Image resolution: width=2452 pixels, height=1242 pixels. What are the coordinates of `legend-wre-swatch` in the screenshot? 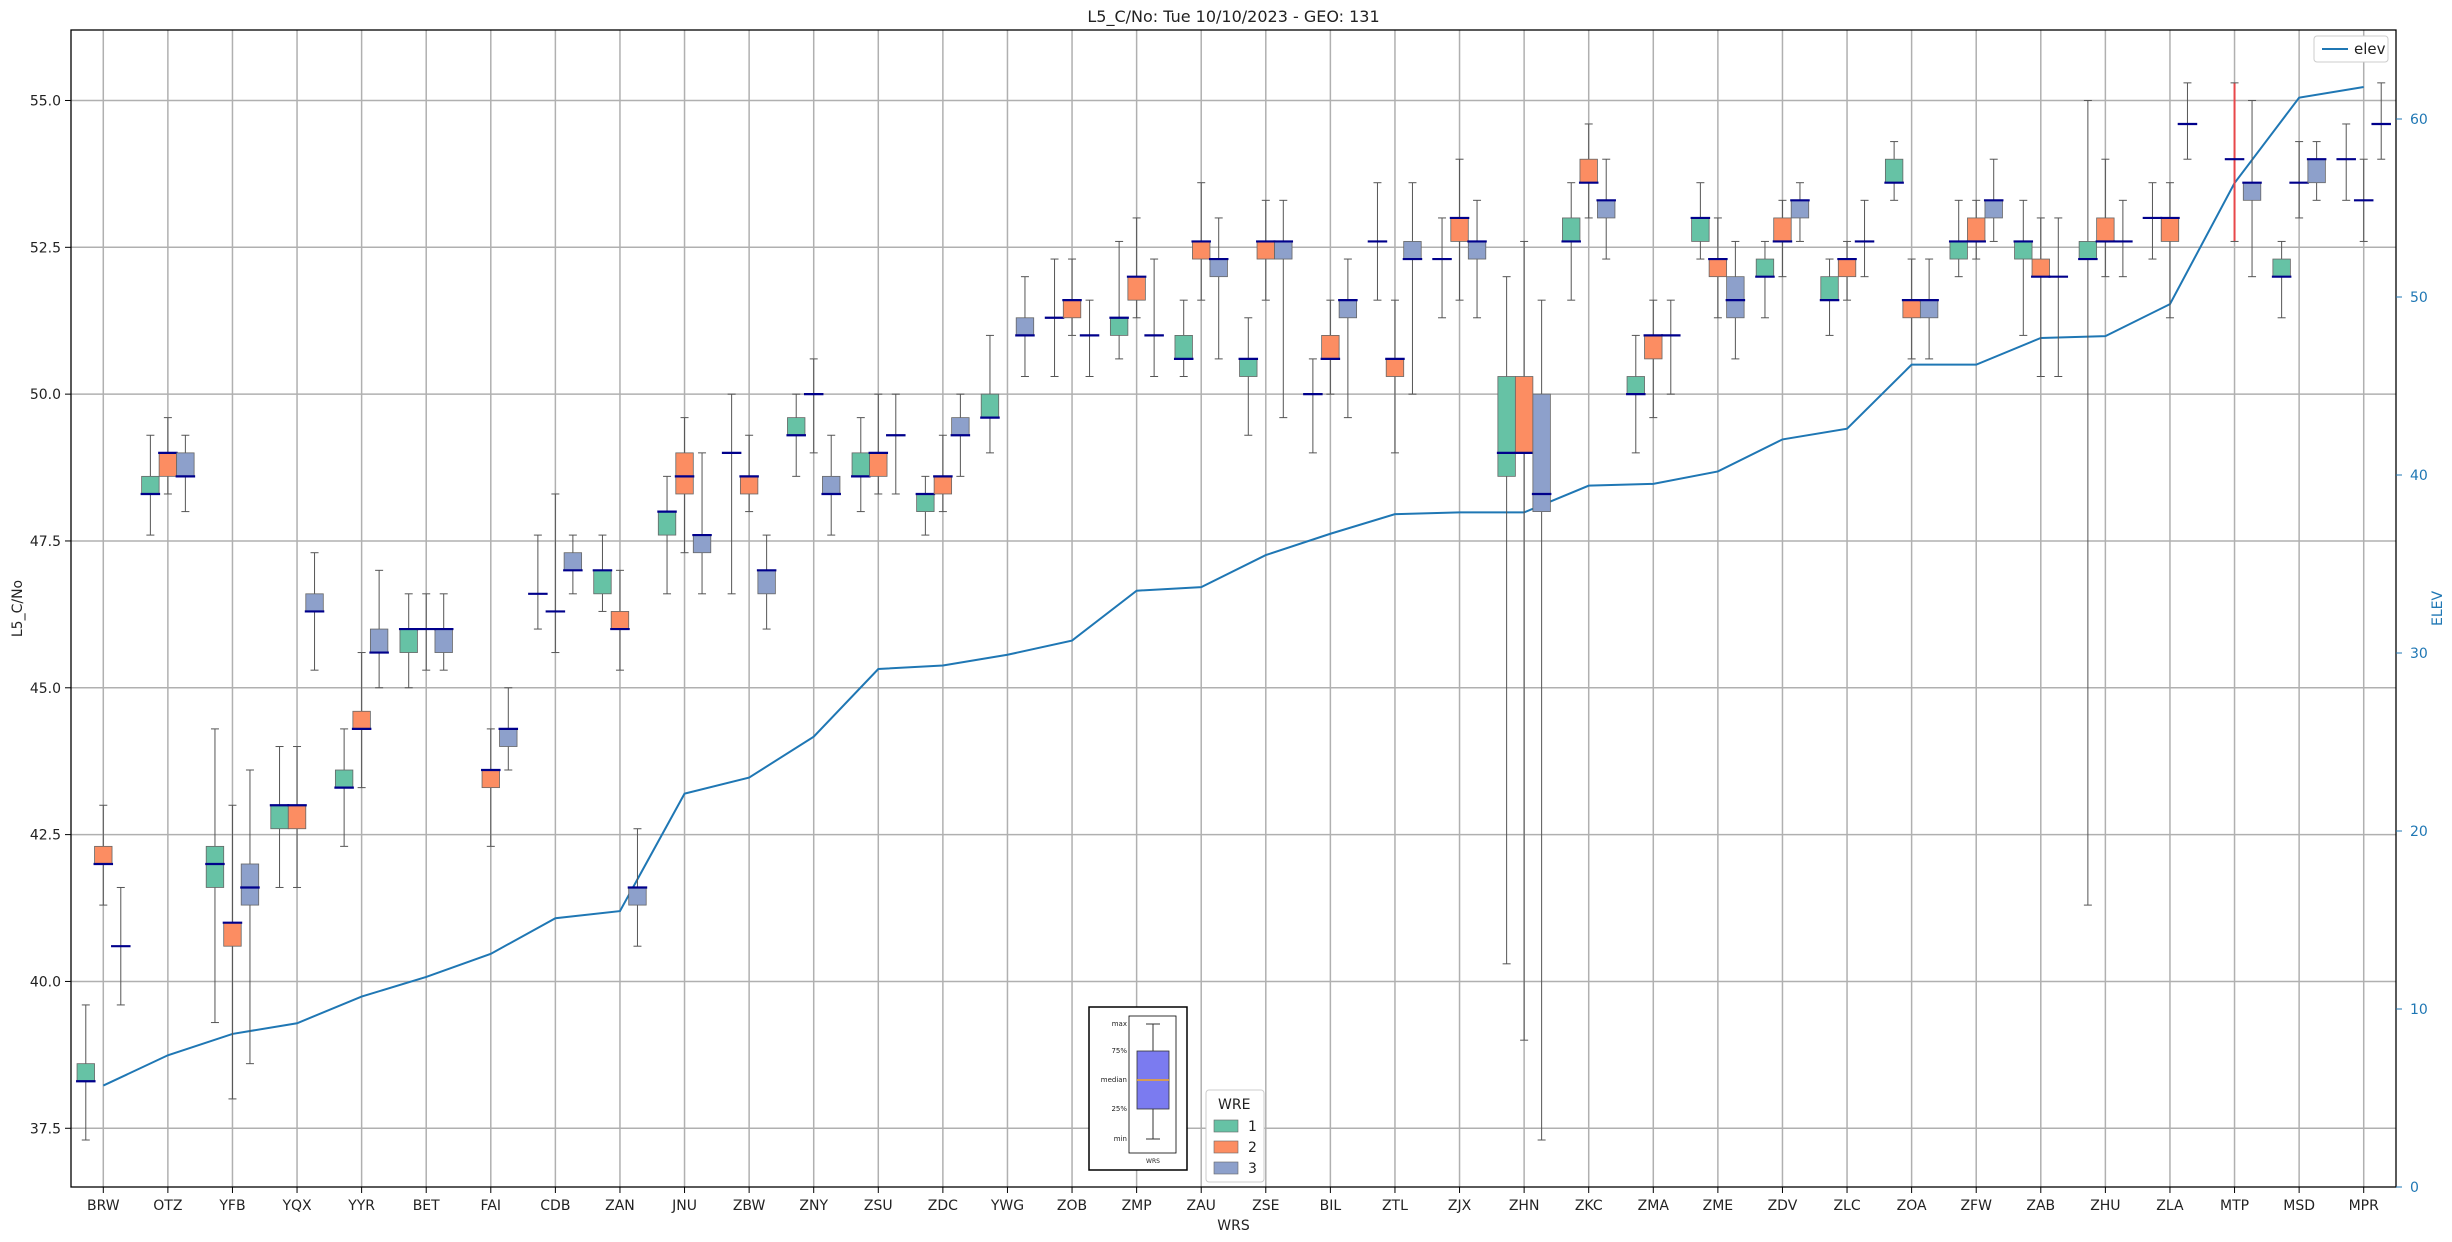 It's located at (1226, 1147).